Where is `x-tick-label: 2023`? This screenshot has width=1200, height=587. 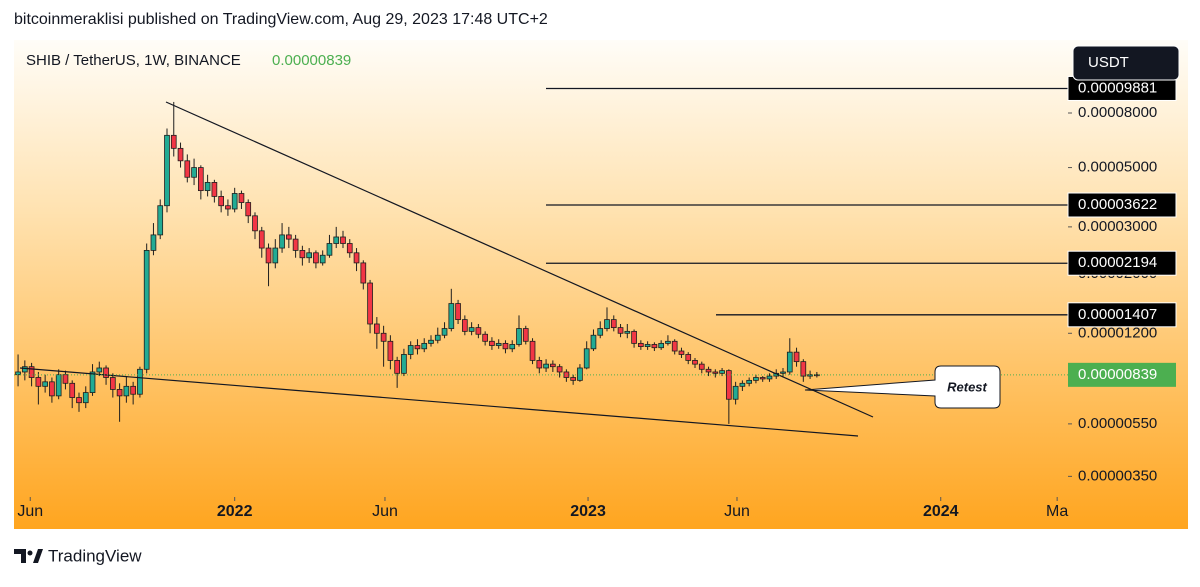
x-tick-label: 2023 is located at coordinates (588, 511).